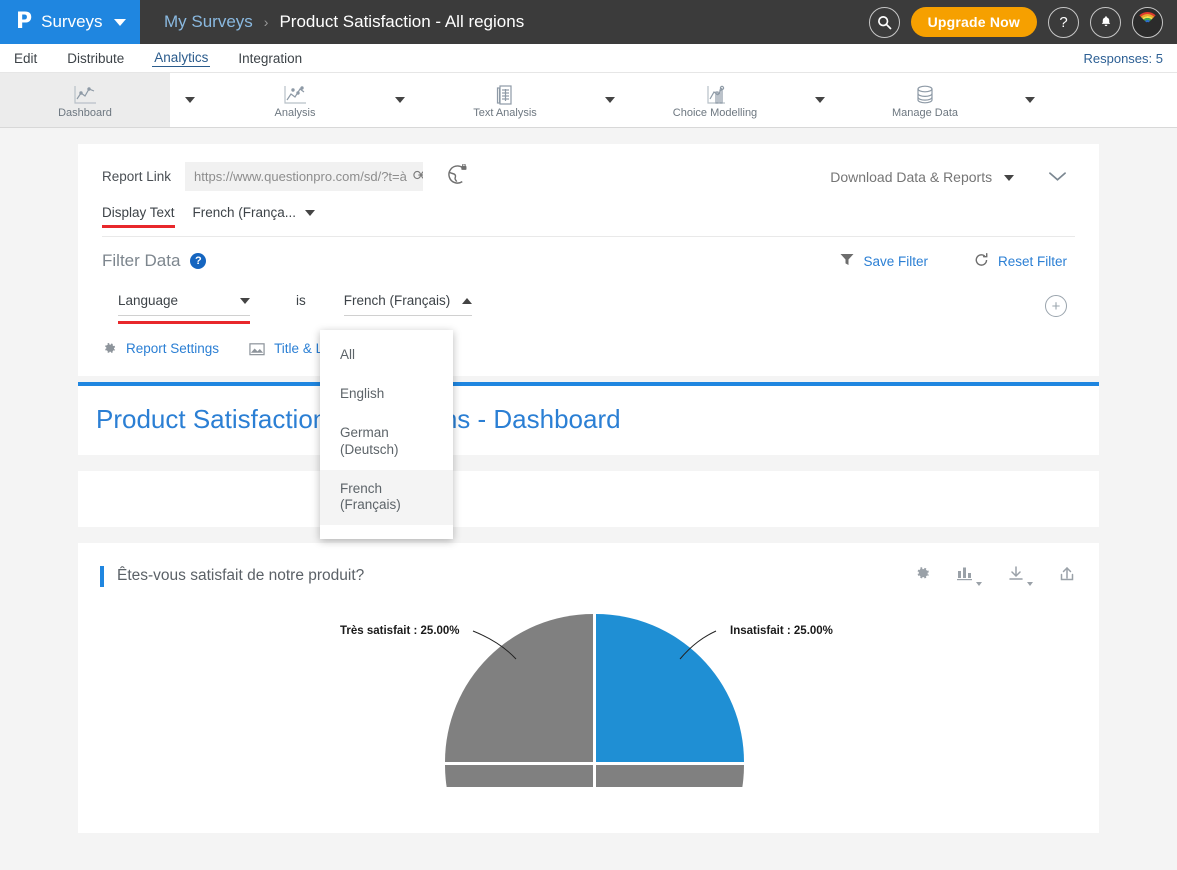  Describe the element at coordinates (181, 58) in the screenshot. I see `nav-item-analytics: Analytics` at that location.